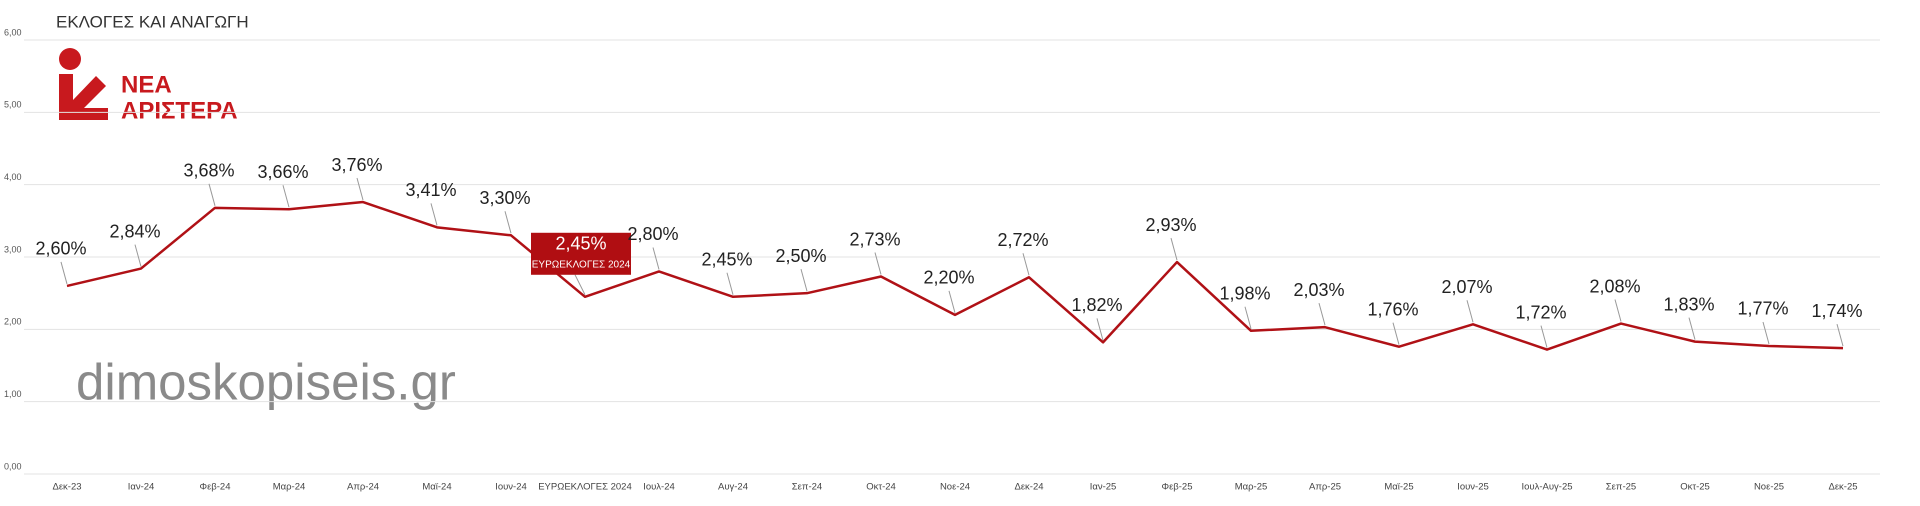 The image size is (1920, 506). I want to click on value-label: 1,77%, so click(1762, 309).